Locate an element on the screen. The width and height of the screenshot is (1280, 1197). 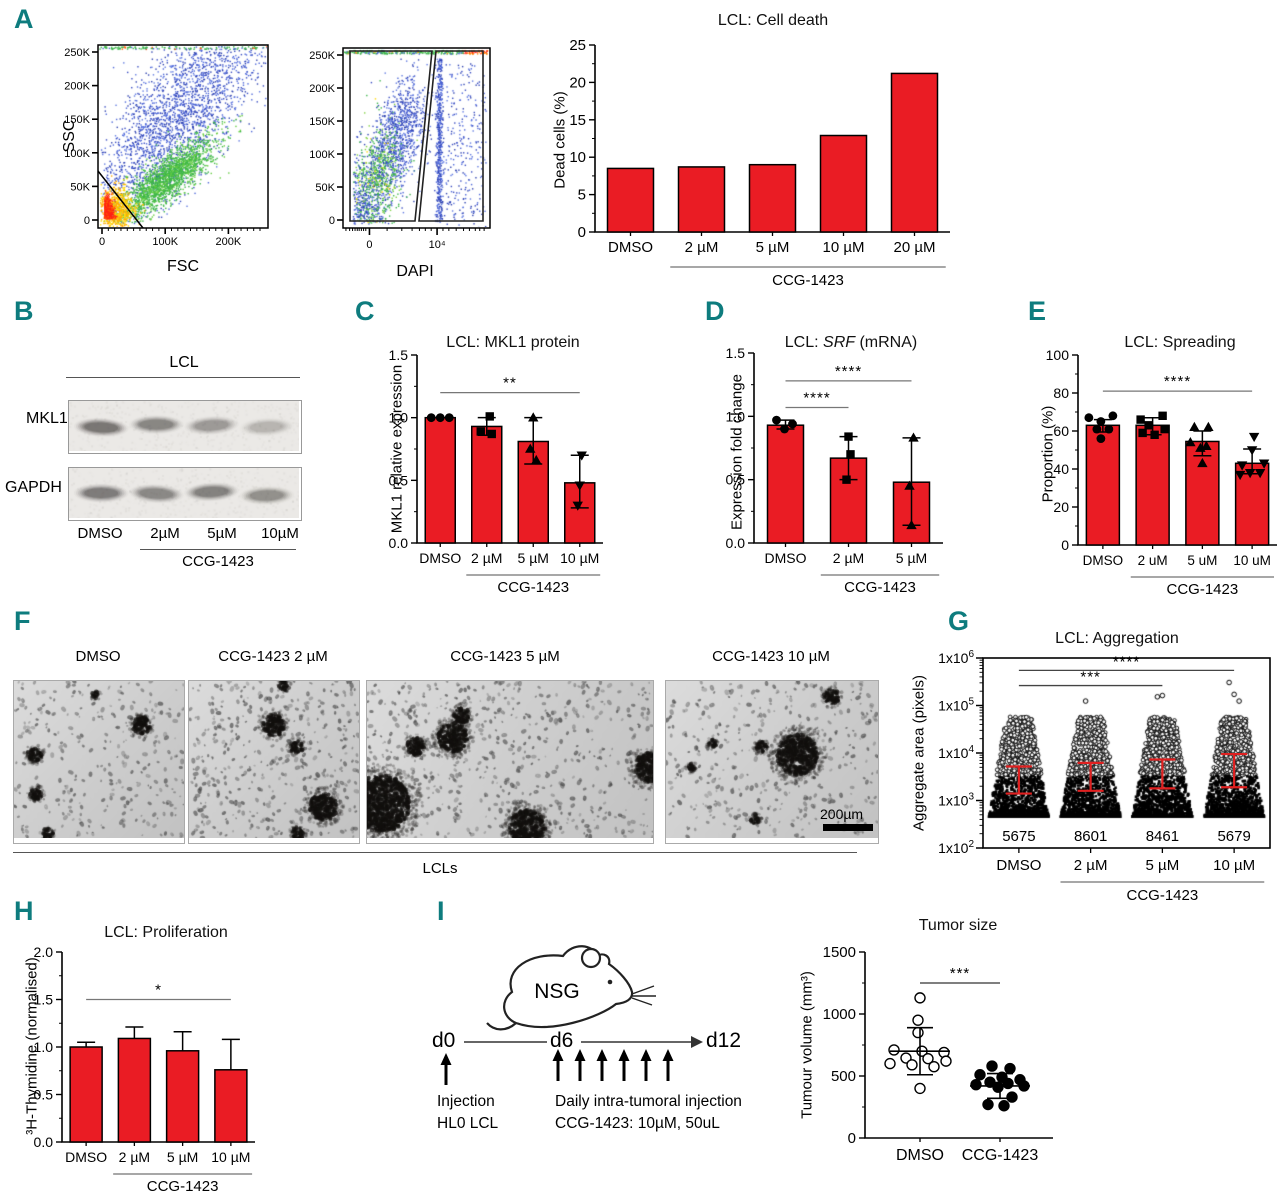
proliferation-ylabel: ³H-Thymidine (normalised) is located at coordinates (32, 1046).